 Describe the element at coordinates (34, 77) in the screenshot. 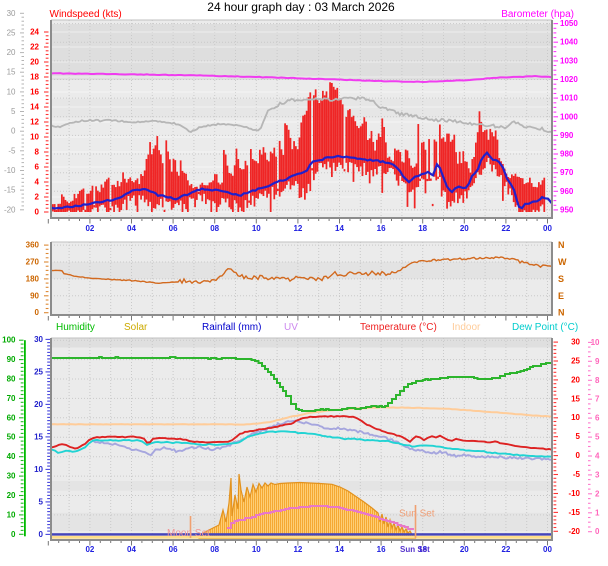

I see `svg-text: 18` at that location.